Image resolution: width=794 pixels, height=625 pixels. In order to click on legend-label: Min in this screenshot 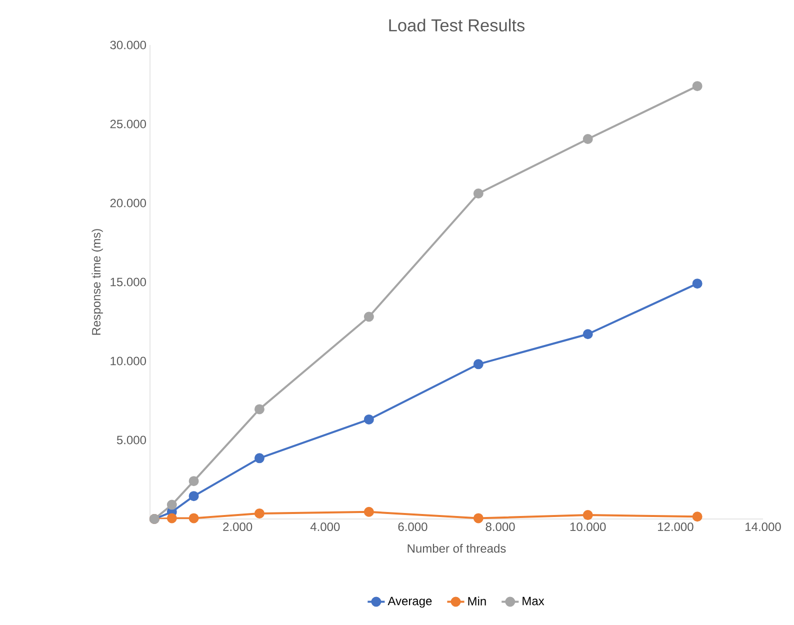, I will do `click(477, 601)`.